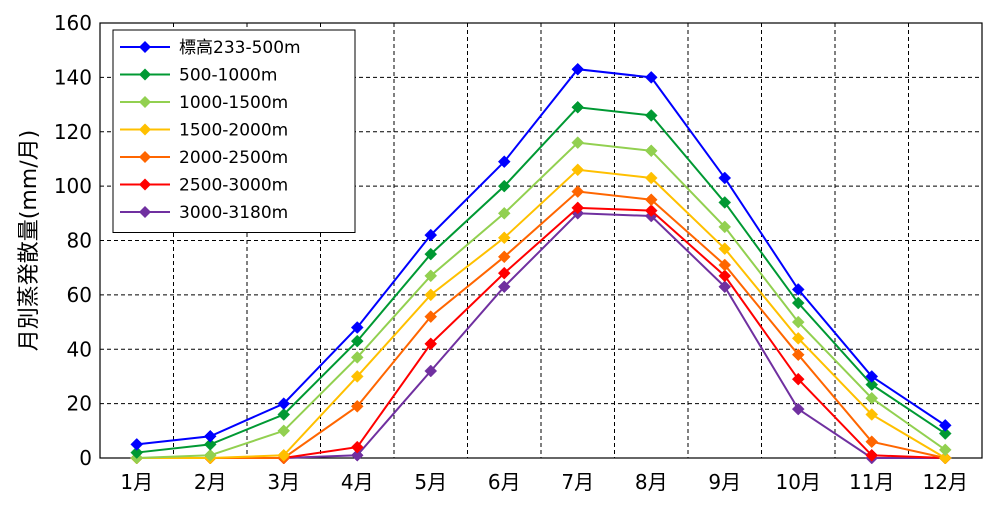  I want to click on x-tick-label: 6月, so click(504, 482).